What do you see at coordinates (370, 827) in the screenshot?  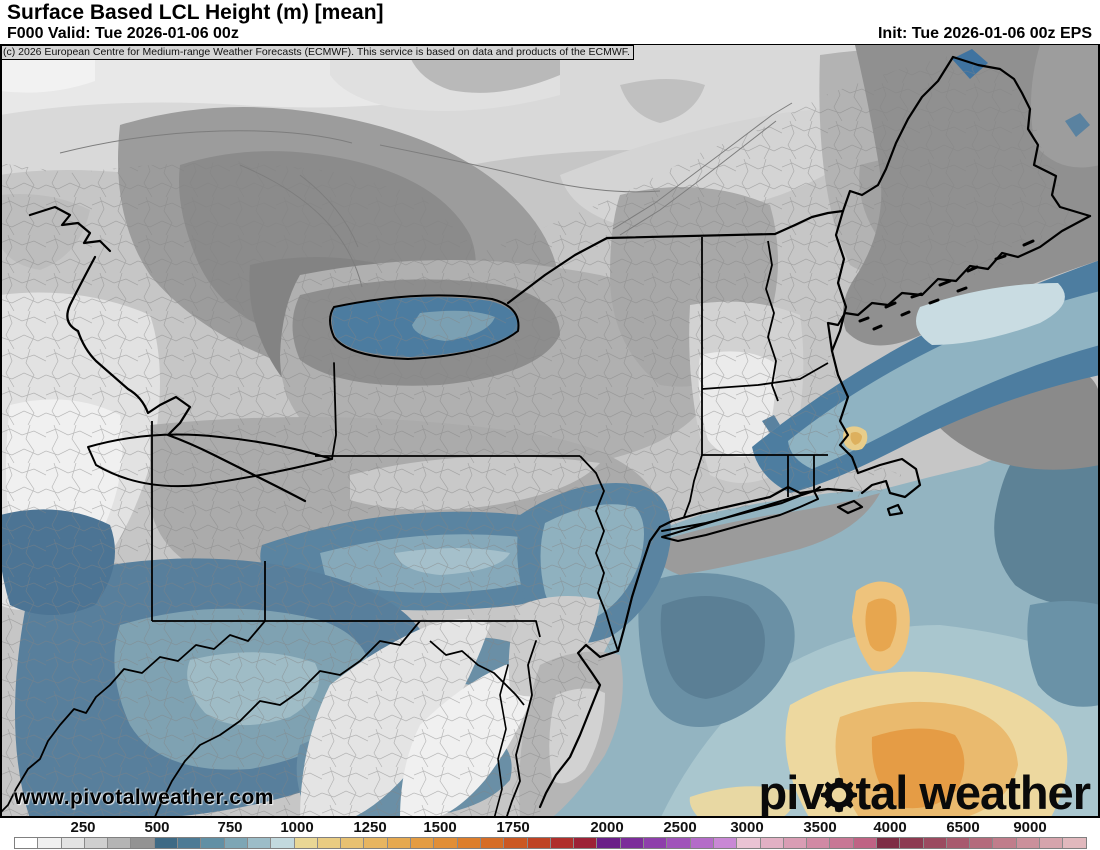 I see `colorbar-tick-label: 1250` at bounding box center [370, 827].